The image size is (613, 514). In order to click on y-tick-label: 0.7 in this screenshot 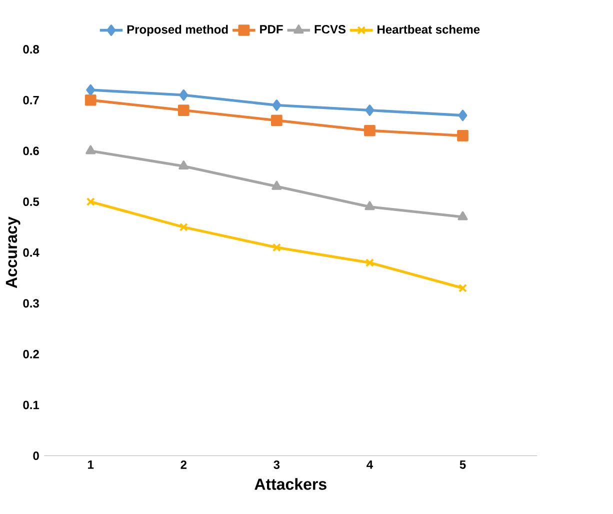, I will do `click(31, 100)`.